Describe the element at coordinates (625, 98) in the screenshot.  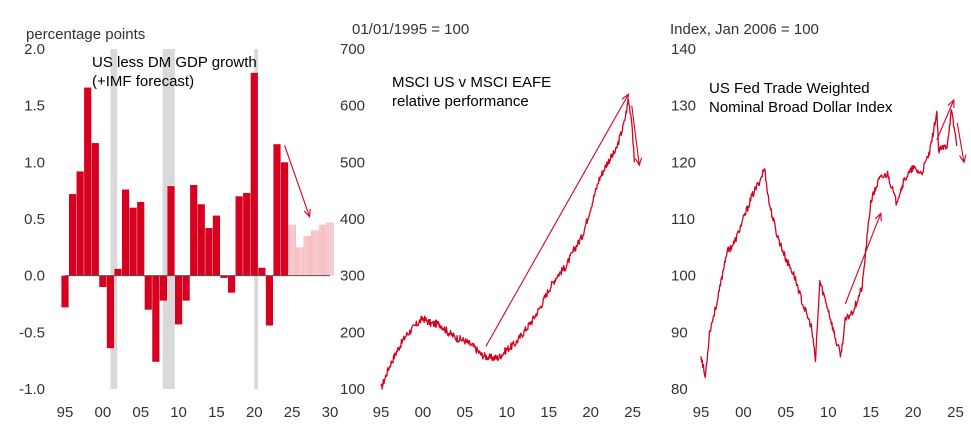
I see `panel-2-trend-arrow-1-head` at that location.